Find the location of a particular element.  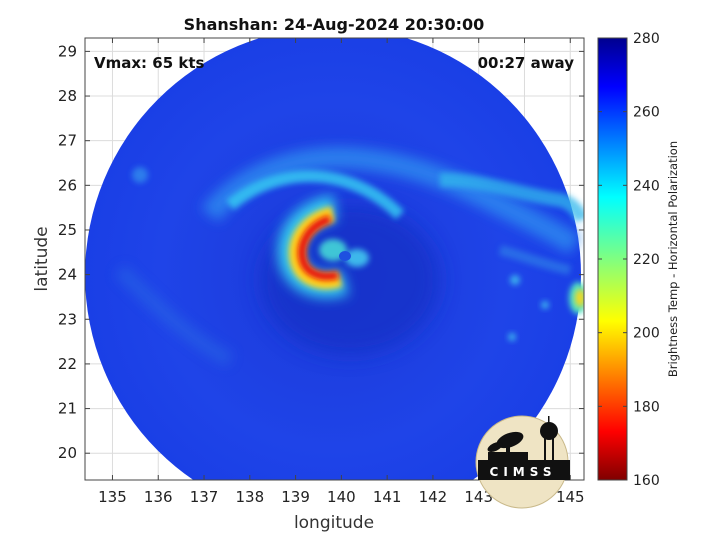

colorbar-tick-label: 220 is located at coordinates (646, 260).